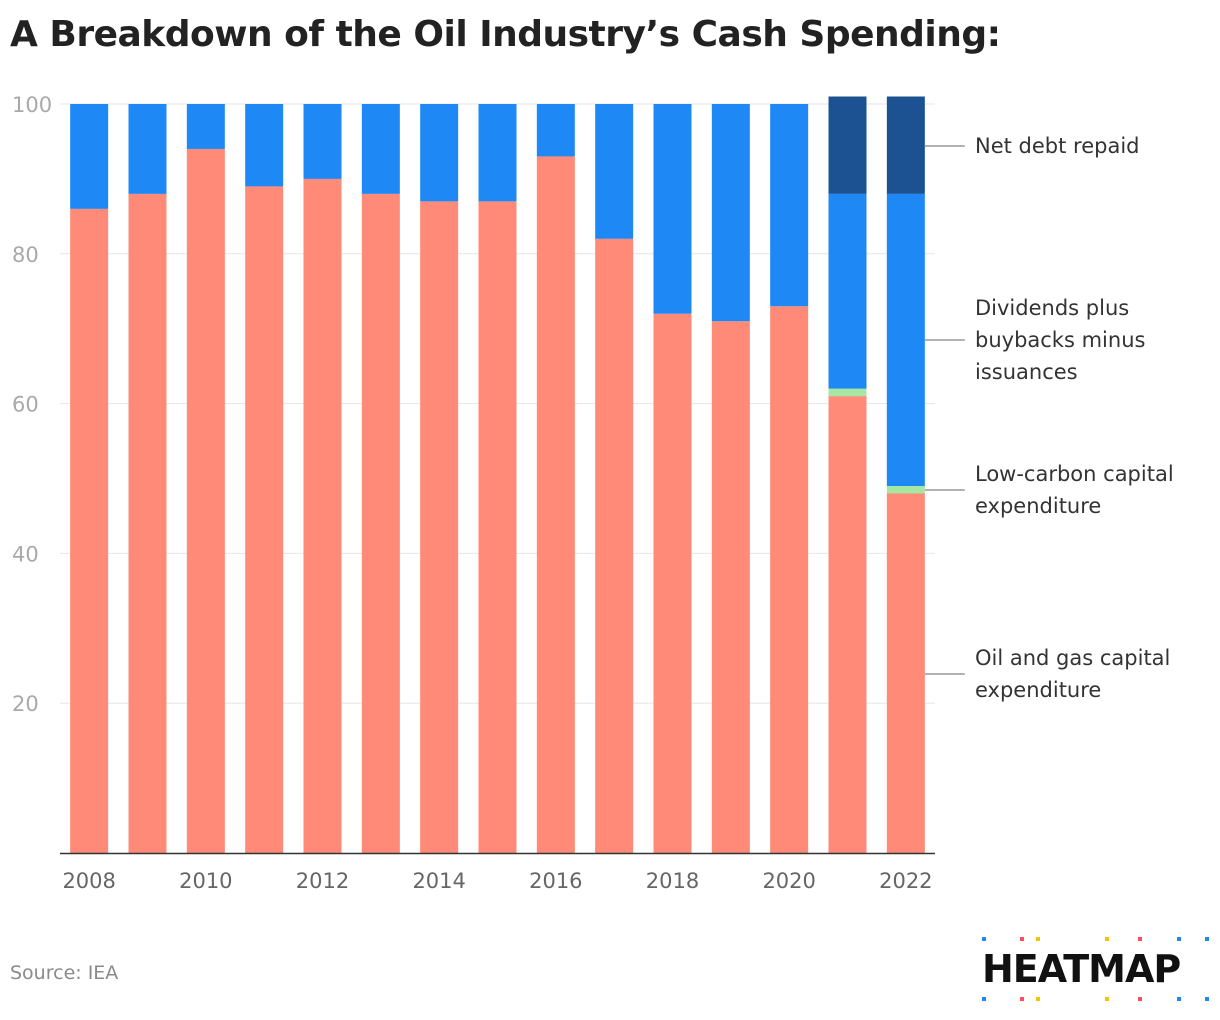 The width and height of the screenshot is (1220, 1020). Describe the element at coordinates (264, 519) in the screenshot. I see `bar-segment-2011-s0` at that location.